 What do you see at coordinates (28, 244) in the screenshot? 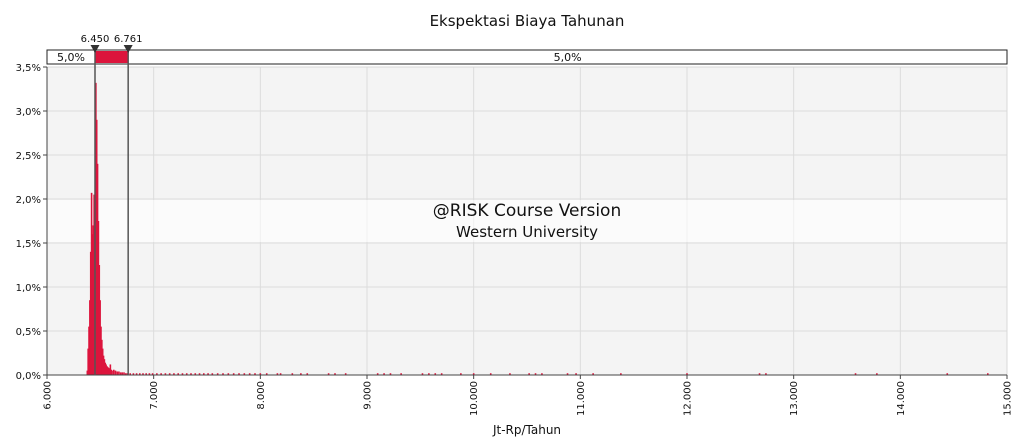
I see `y-tick-label: 1,5%` at bounding box center [28, 244].